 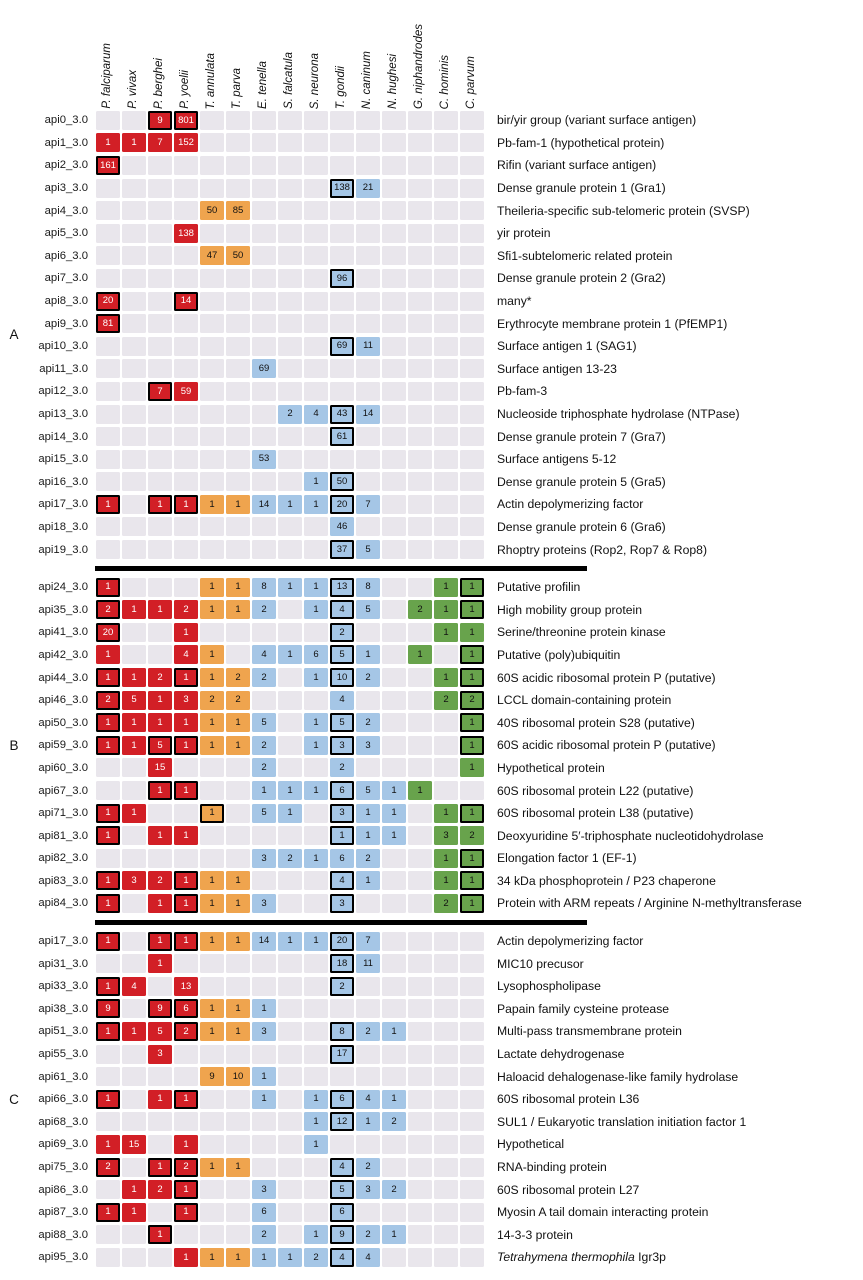 What do you see at coordinates (212, 211) in the screenshot?
I see `heatmap-cell: 50` at bounding box center [212, 211].